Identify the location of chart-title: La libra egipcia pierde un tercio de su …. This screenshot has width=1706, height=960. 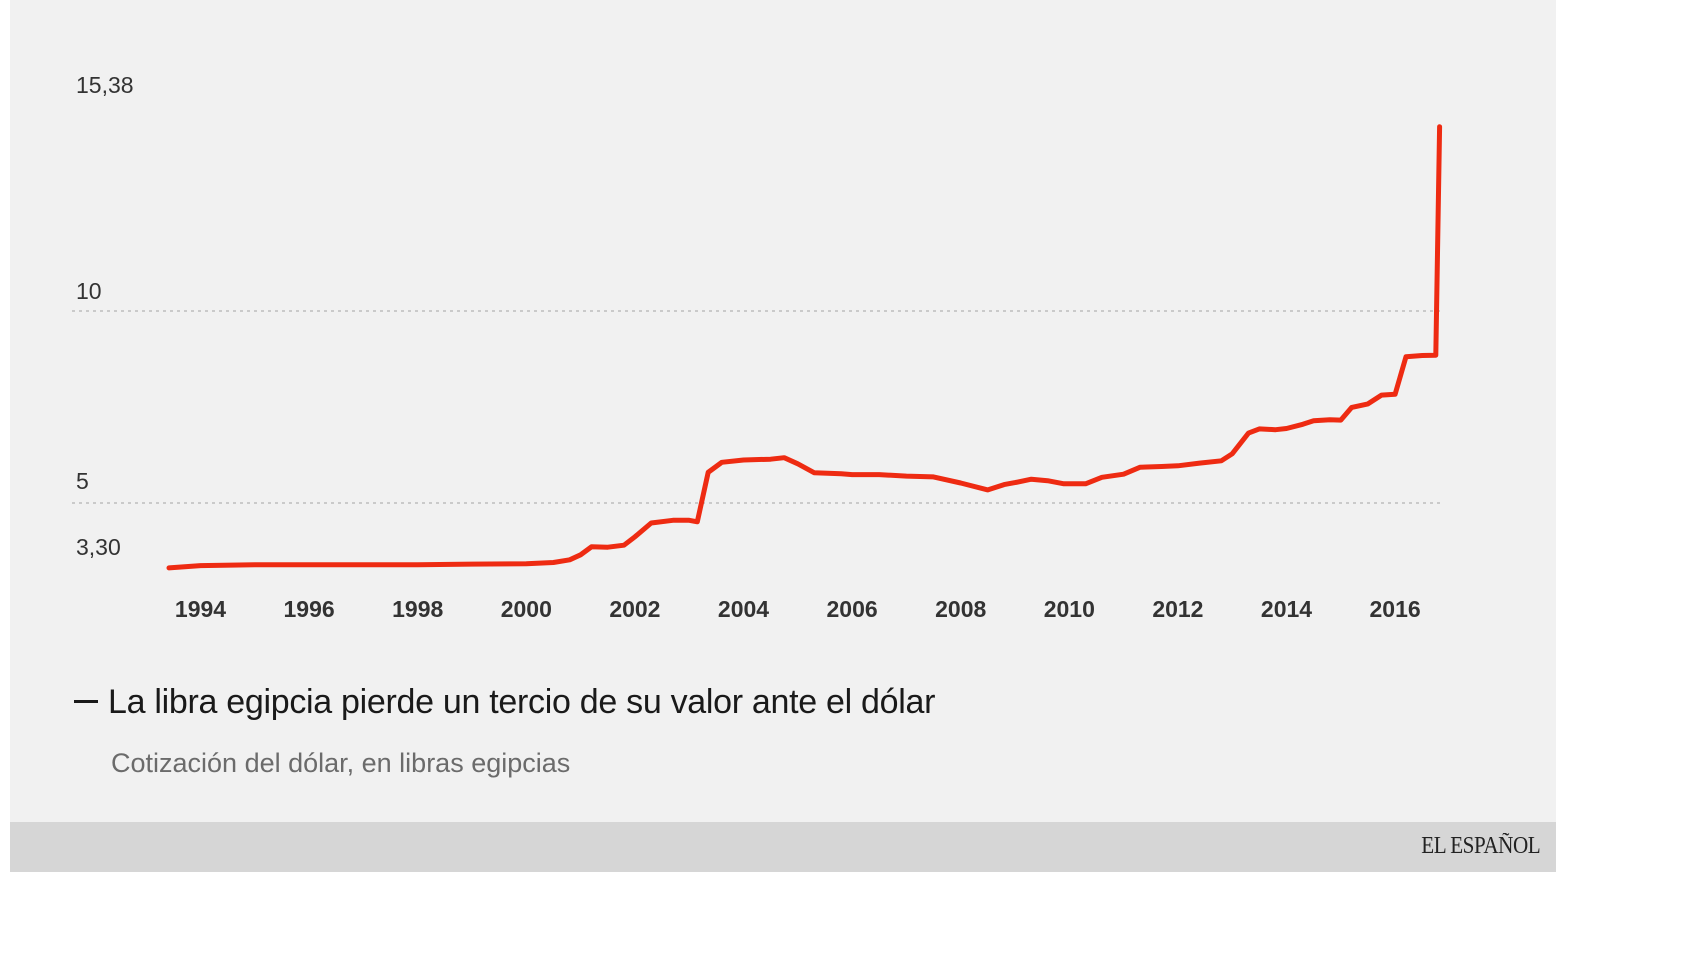
(504, 702).